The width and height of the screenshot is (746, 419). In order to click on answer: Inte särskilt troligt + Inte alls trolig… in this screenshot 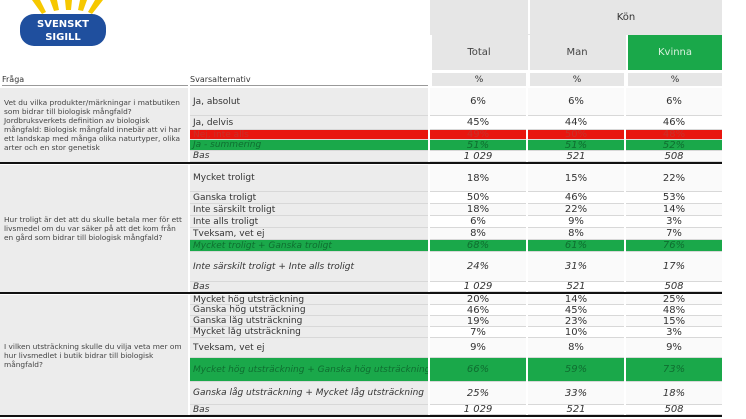, I will do `click(309, 267)`.